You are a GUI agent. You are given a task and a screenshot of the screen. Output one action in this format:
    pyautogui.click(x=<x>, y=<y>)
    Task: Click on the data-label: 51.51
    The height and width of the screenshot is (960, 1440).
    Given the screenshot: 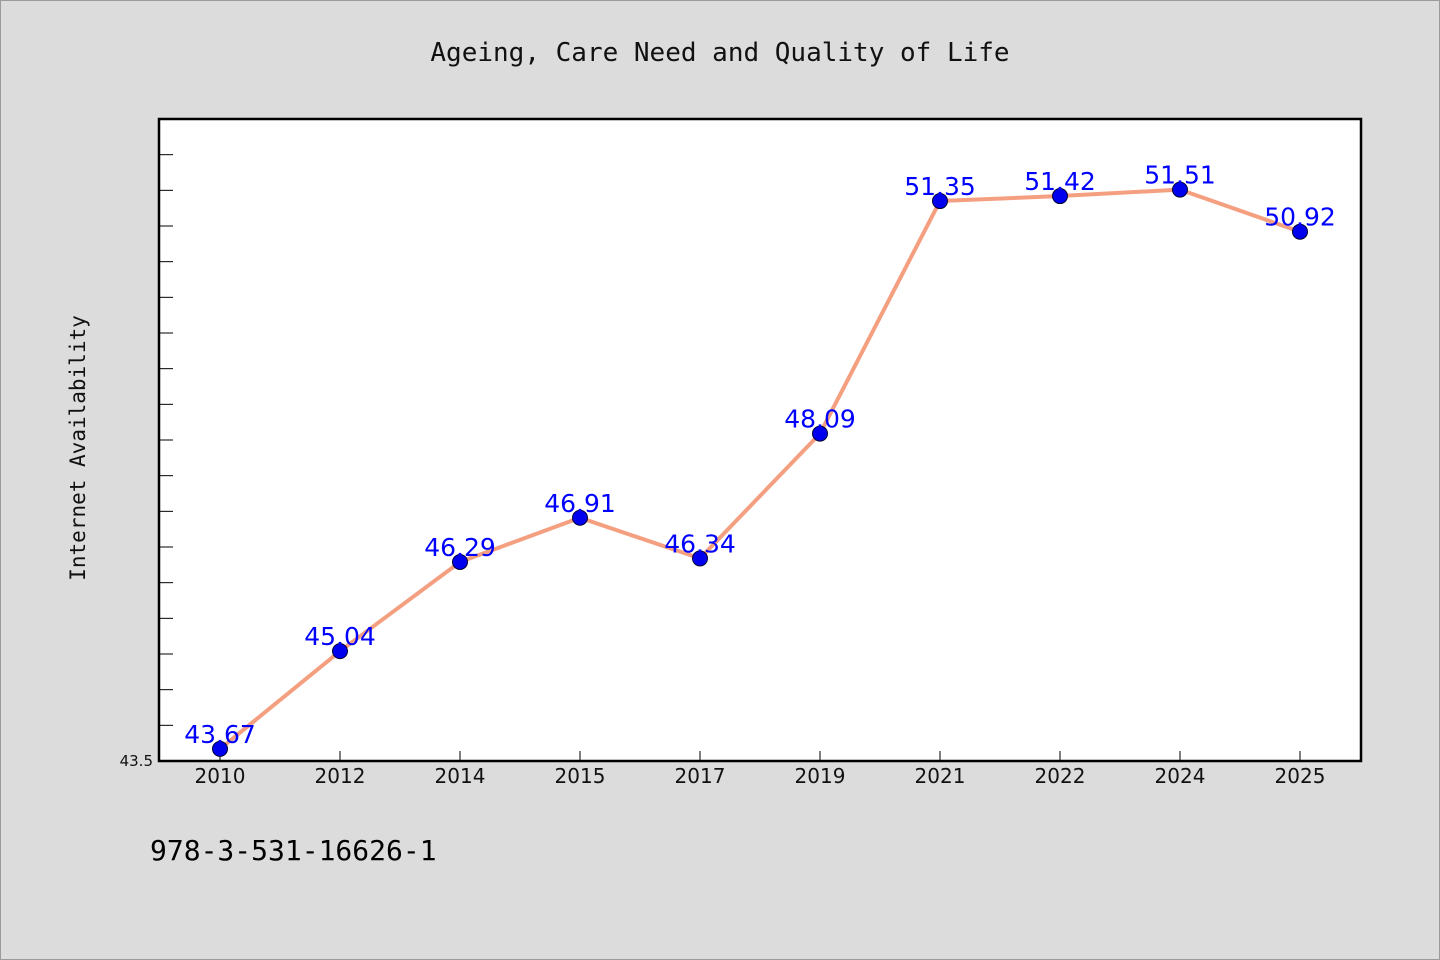 What is the action you would take?
    pyautogui.click(x=1180, y=175)
    